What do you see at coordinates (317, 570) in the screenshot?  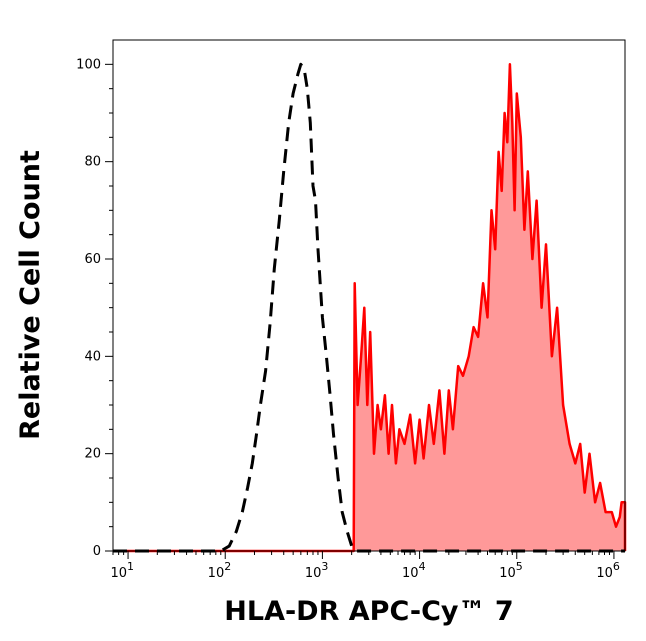 I see `x-tick-label: 10³` at bounding box center [317, 570].